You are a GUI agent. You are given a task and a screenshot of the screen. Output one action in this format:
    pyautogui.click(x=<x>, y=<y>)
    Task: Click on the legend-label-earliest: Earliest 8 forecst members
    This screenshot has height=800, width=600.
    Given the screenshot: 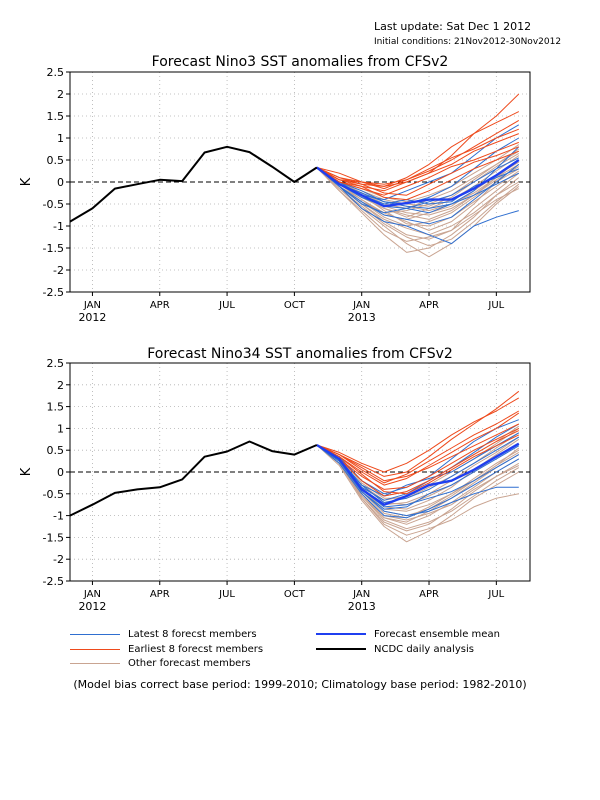 What is the action you would take?
    pyautogui.click(x=196, y=649)
    